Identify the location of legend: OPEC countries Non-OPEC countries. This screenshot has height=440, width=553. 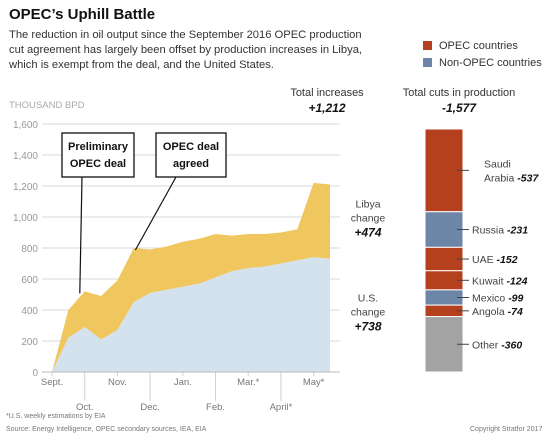
(482, 54).